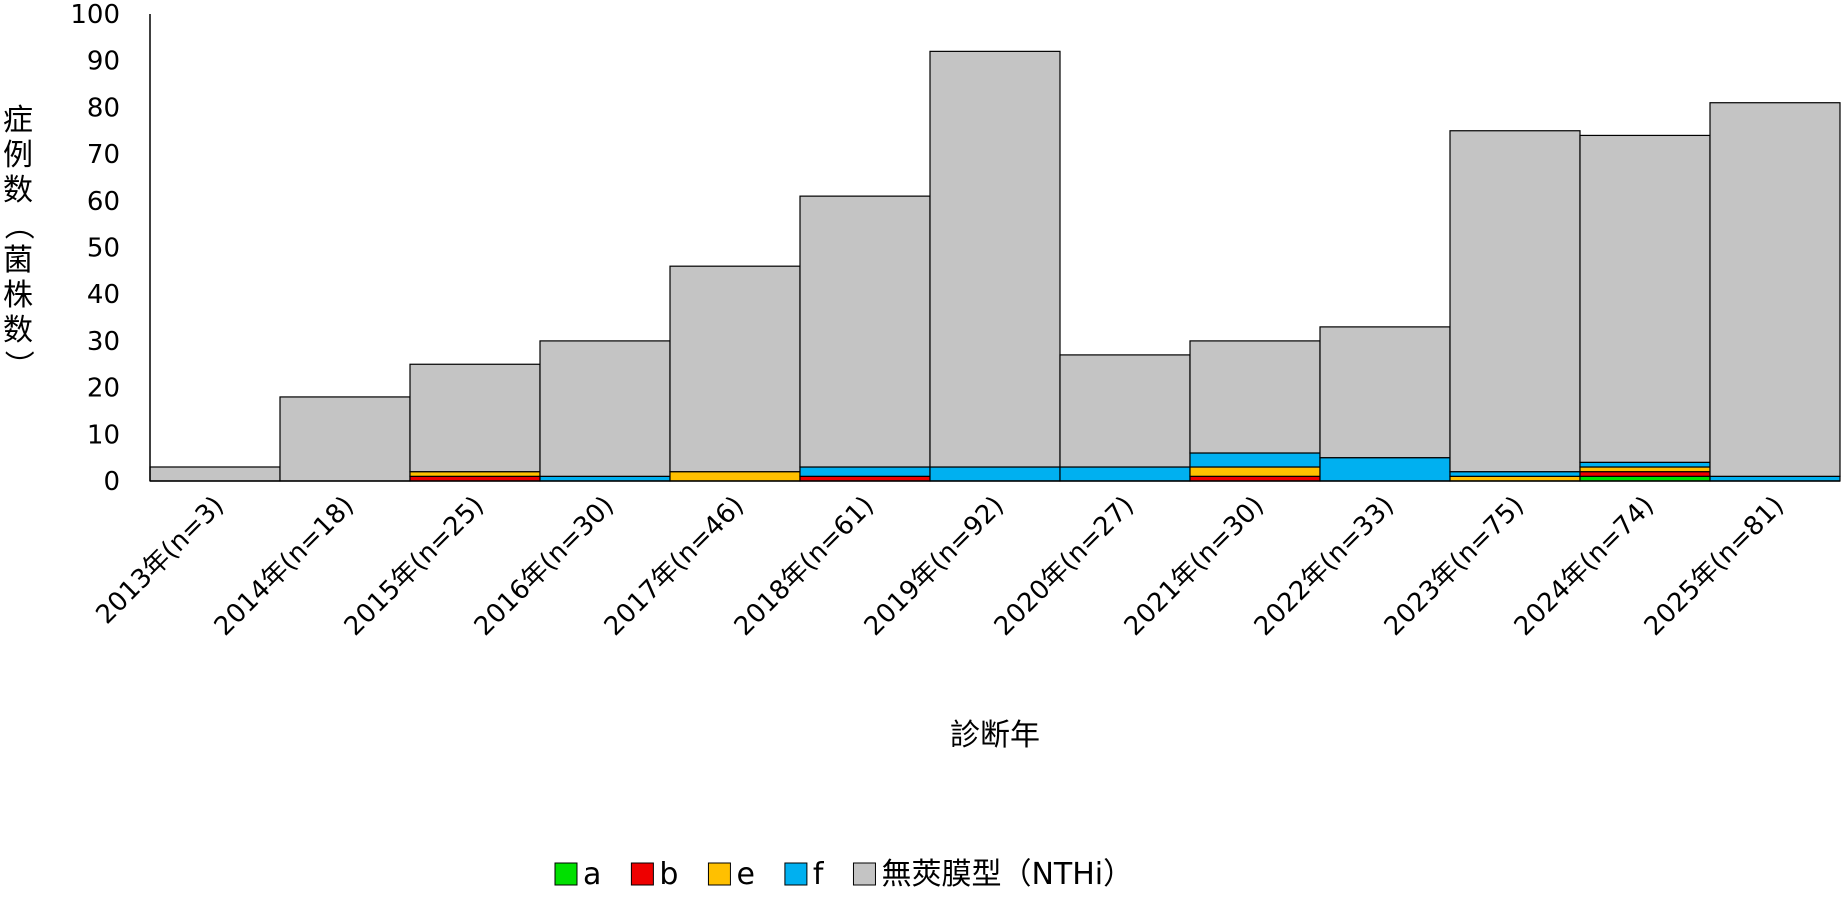 The height and width of the screenshot is (900, 1842). What do you see at coordinates (111, 482) in the screenshot?
I see `y-tick-label: 0` at bounding box center [111, 482].